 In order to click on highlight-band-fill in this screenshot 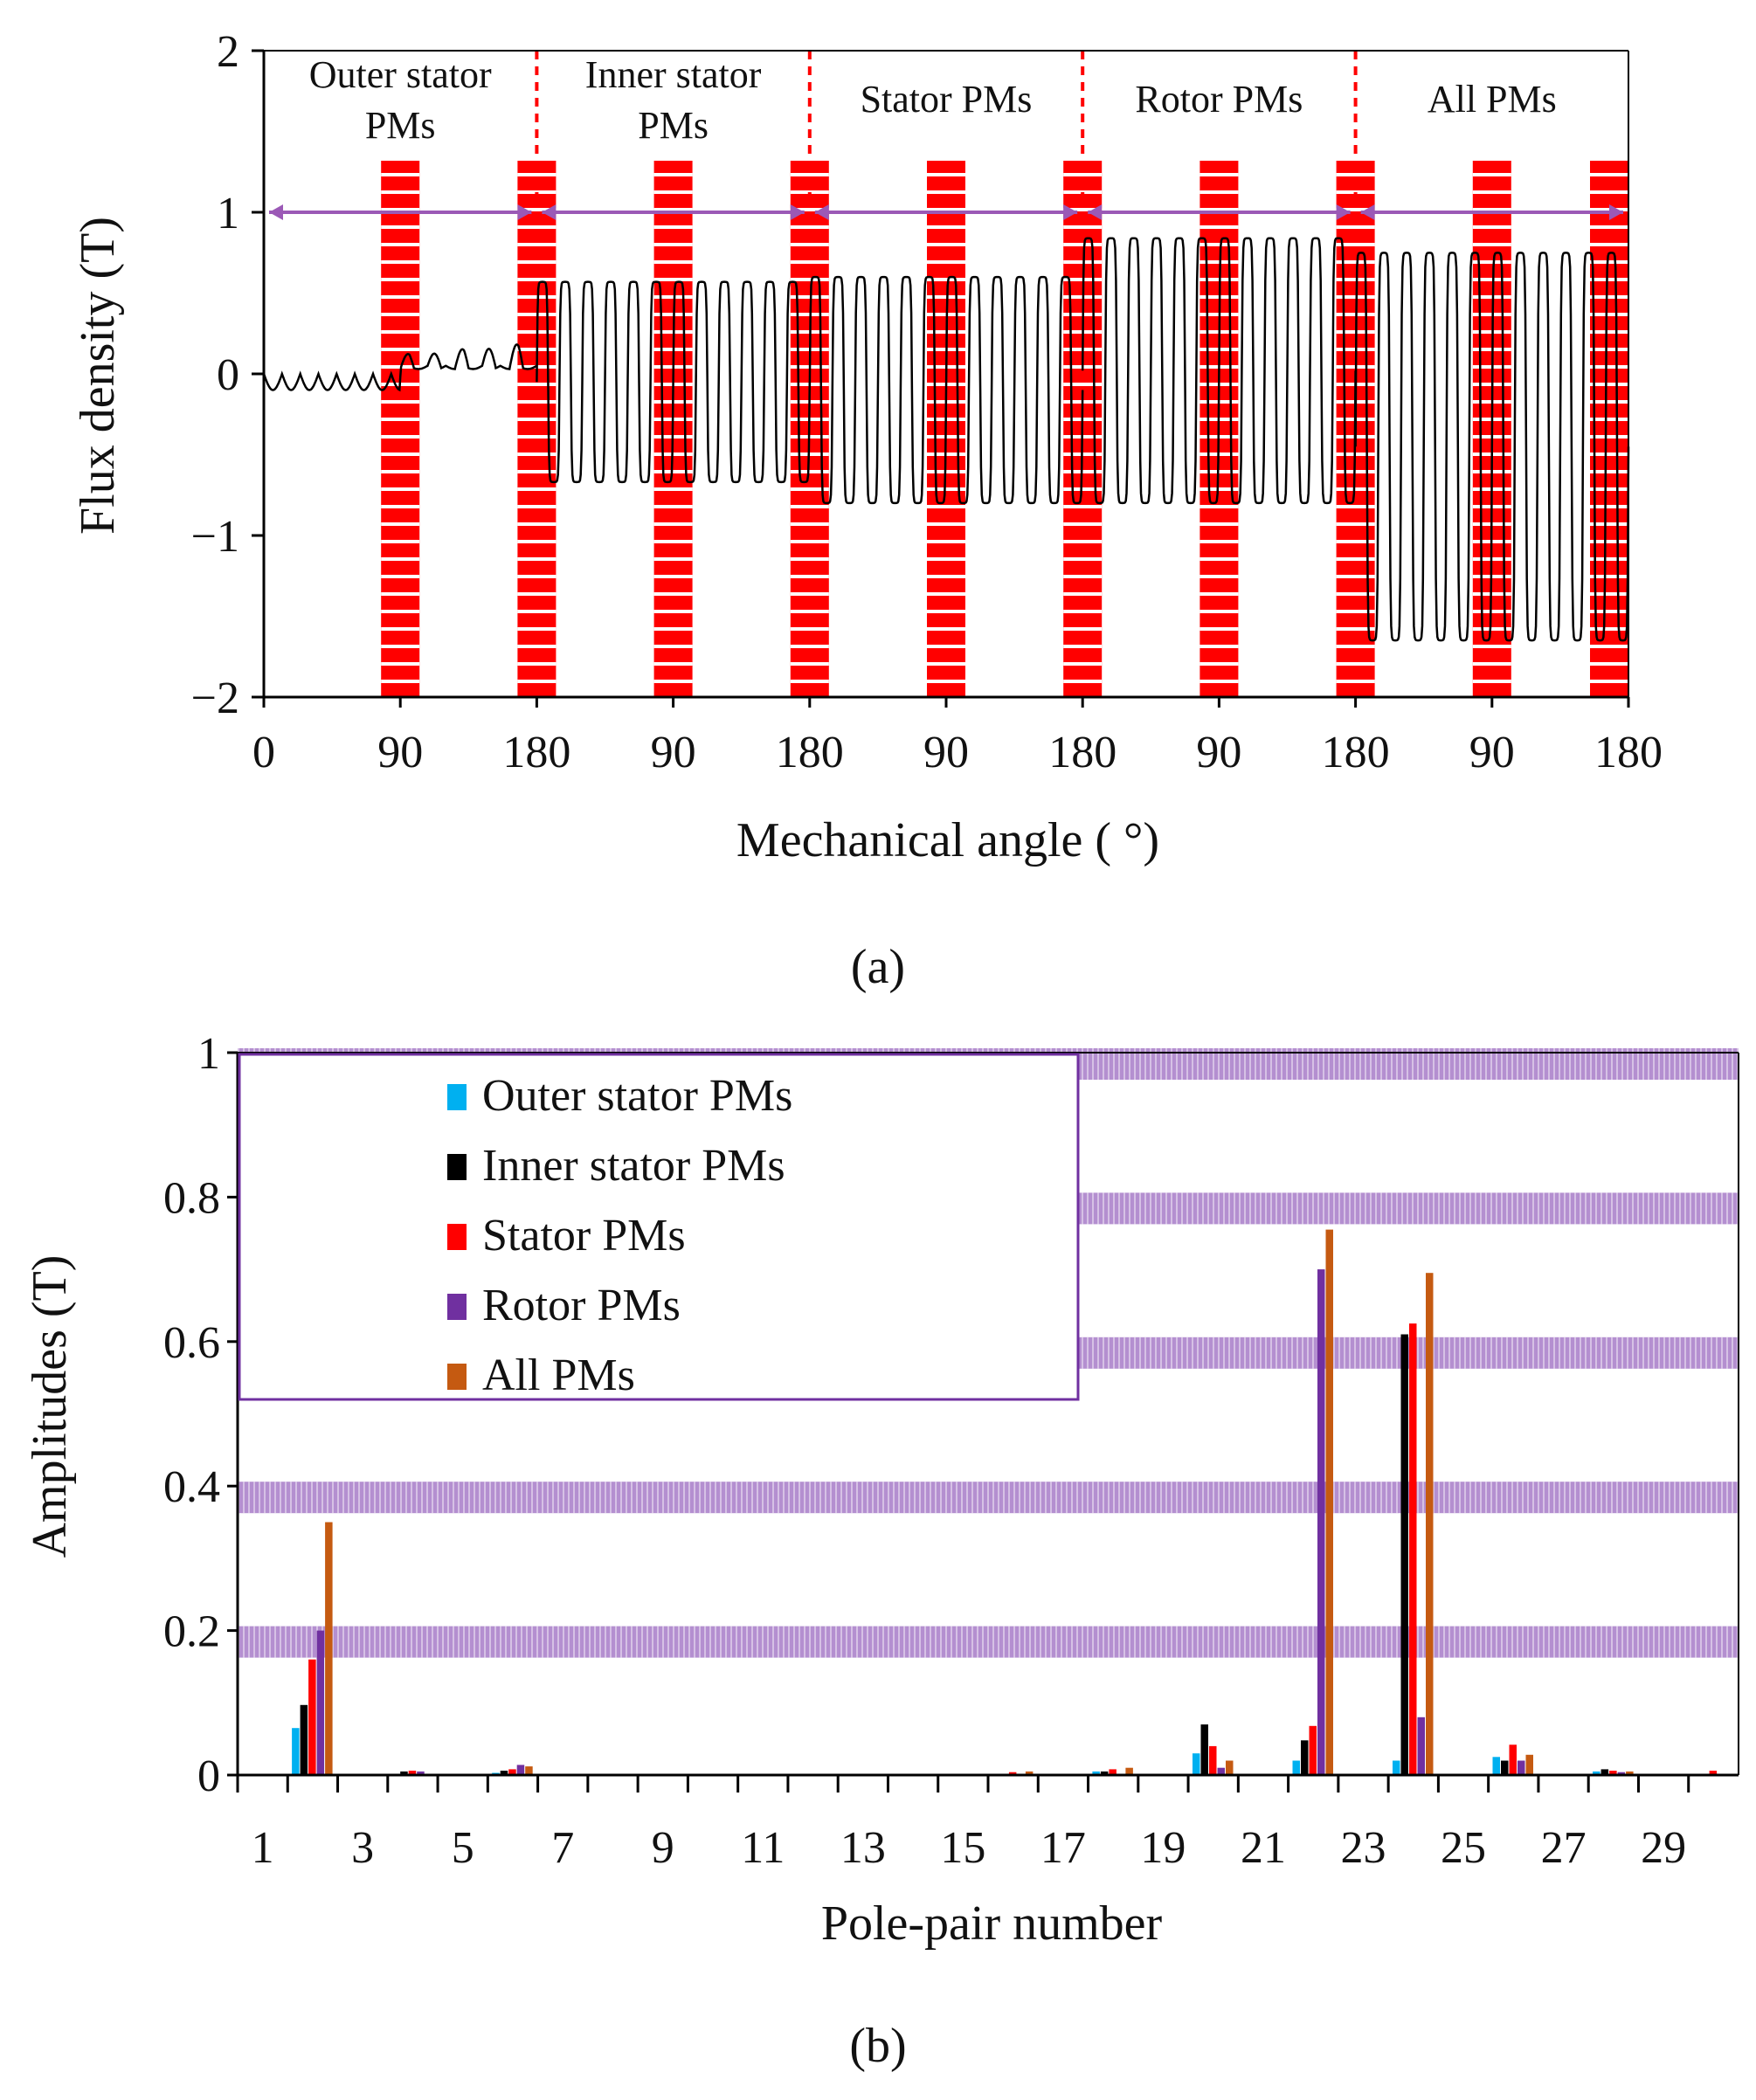, I will do `click(400, 429)`.